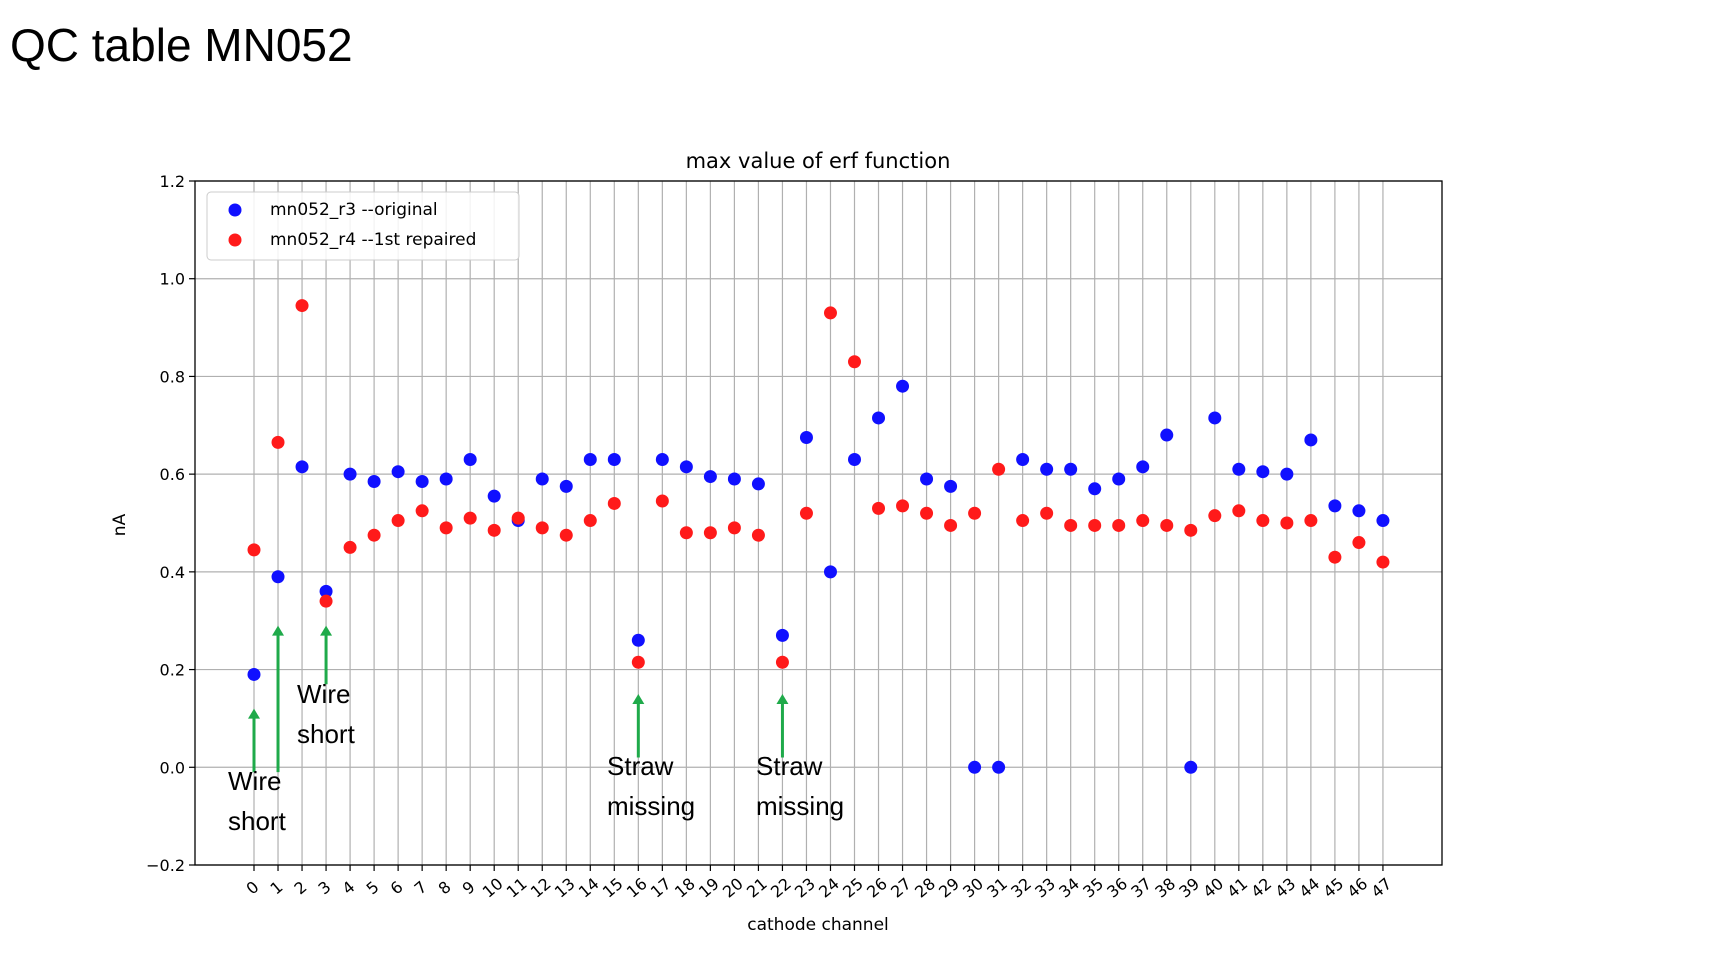  Describe the element at coordinates (421, 887) in the screenshot. I see `x-tick-label: 7` at that location.